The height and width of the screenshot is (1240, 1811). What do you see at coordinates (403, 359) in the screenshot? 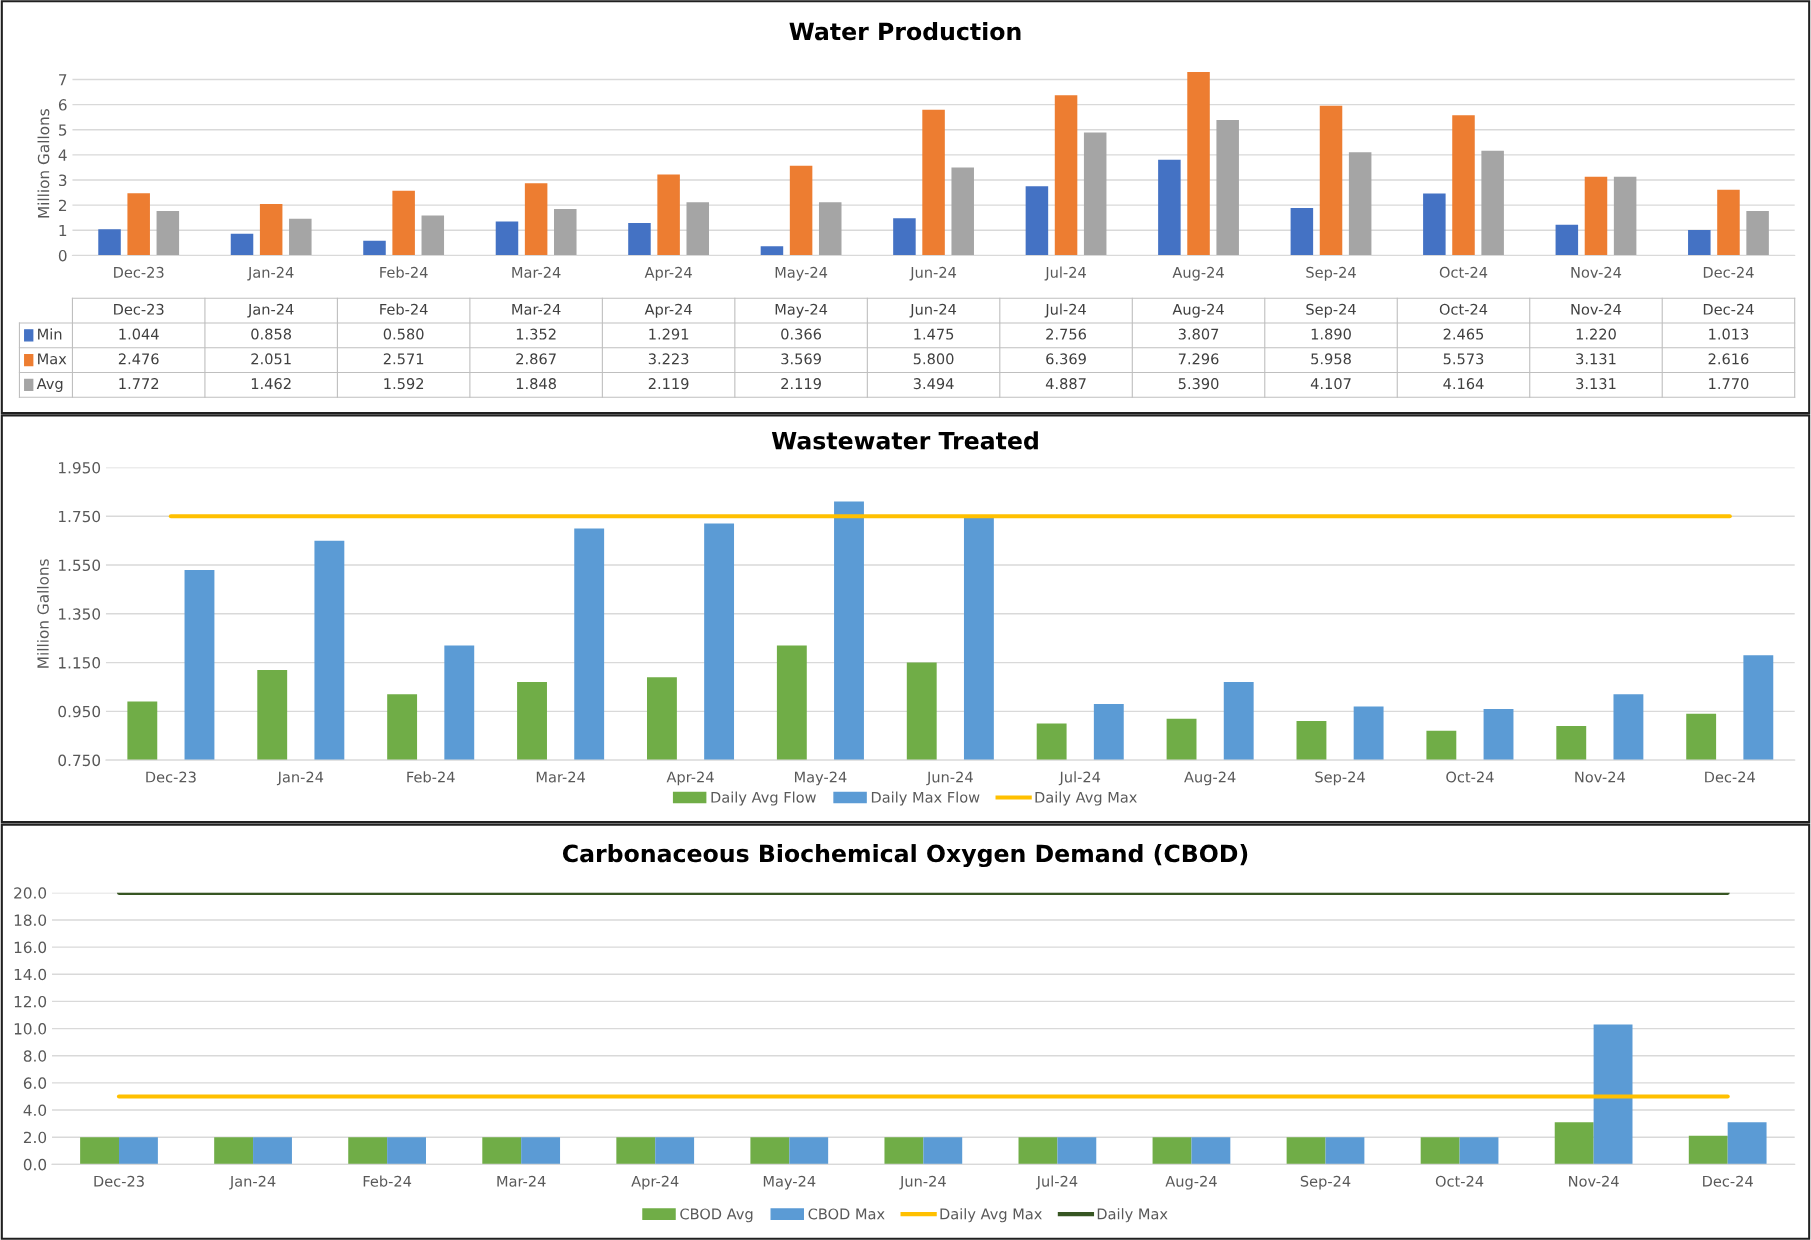
I see `data-label: 2.571` at bounding box center [403, 359].